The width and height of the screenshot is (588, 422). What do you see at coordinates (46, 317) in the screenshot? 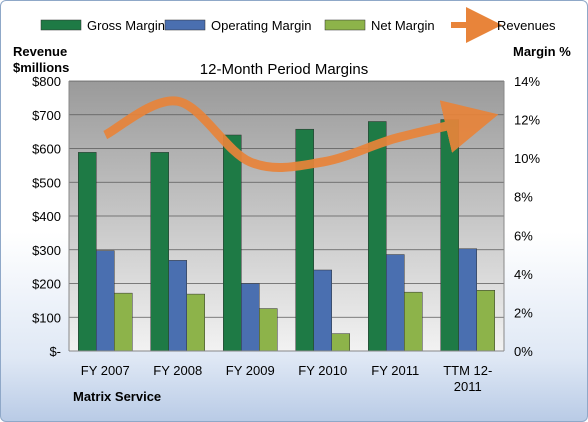
I see `left-tick-label: $100` at bounding box center [46, 317].